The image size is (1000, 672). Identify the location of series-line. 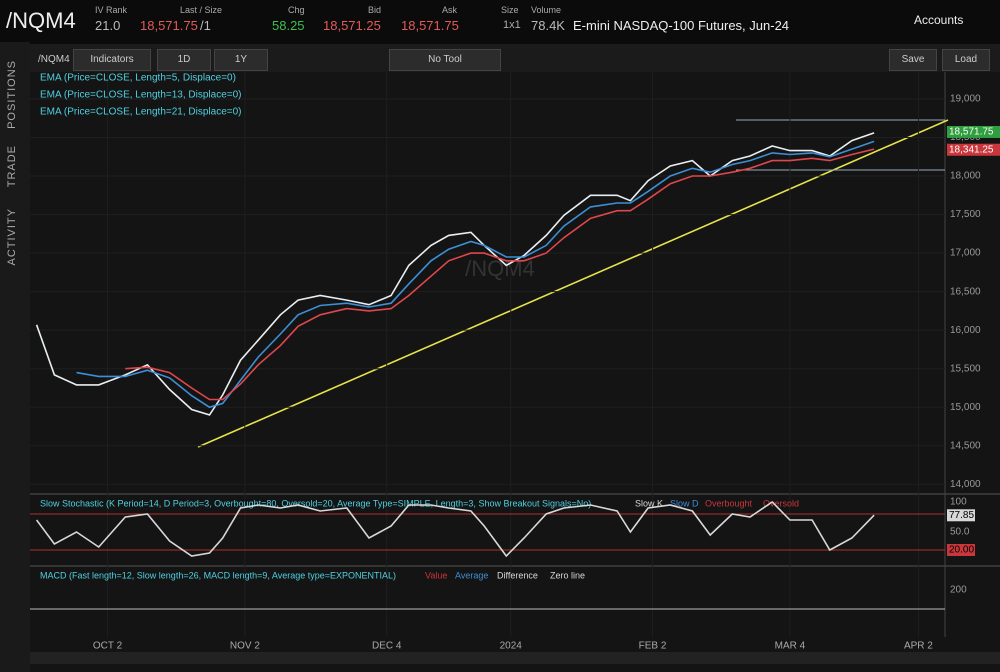
(455, 529).